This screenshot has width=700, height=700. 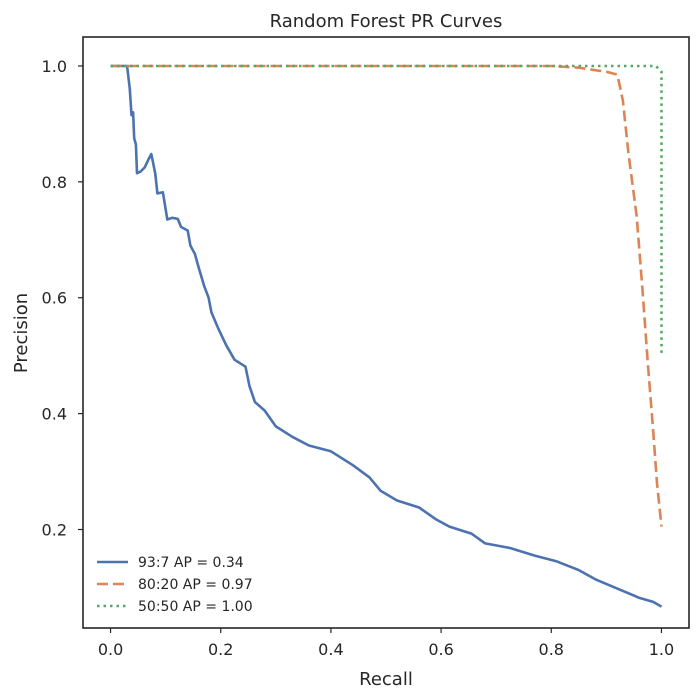 I want to click on y-tick-label: 0.8, so click(x=54, y=182).